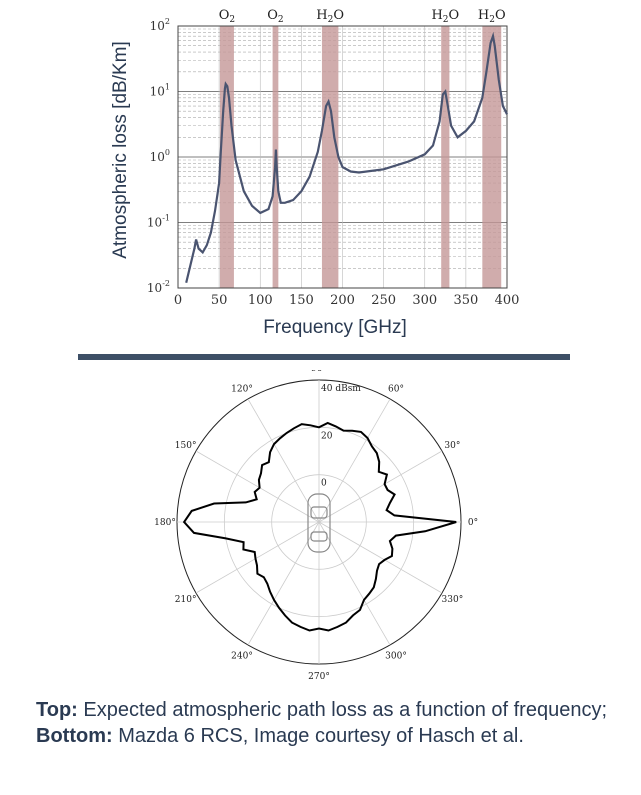 This screenshot has width=641, height=795. Describe the element at coordinates (453, 600) in the screenshot. I see `angle-label: 330°` at that location.